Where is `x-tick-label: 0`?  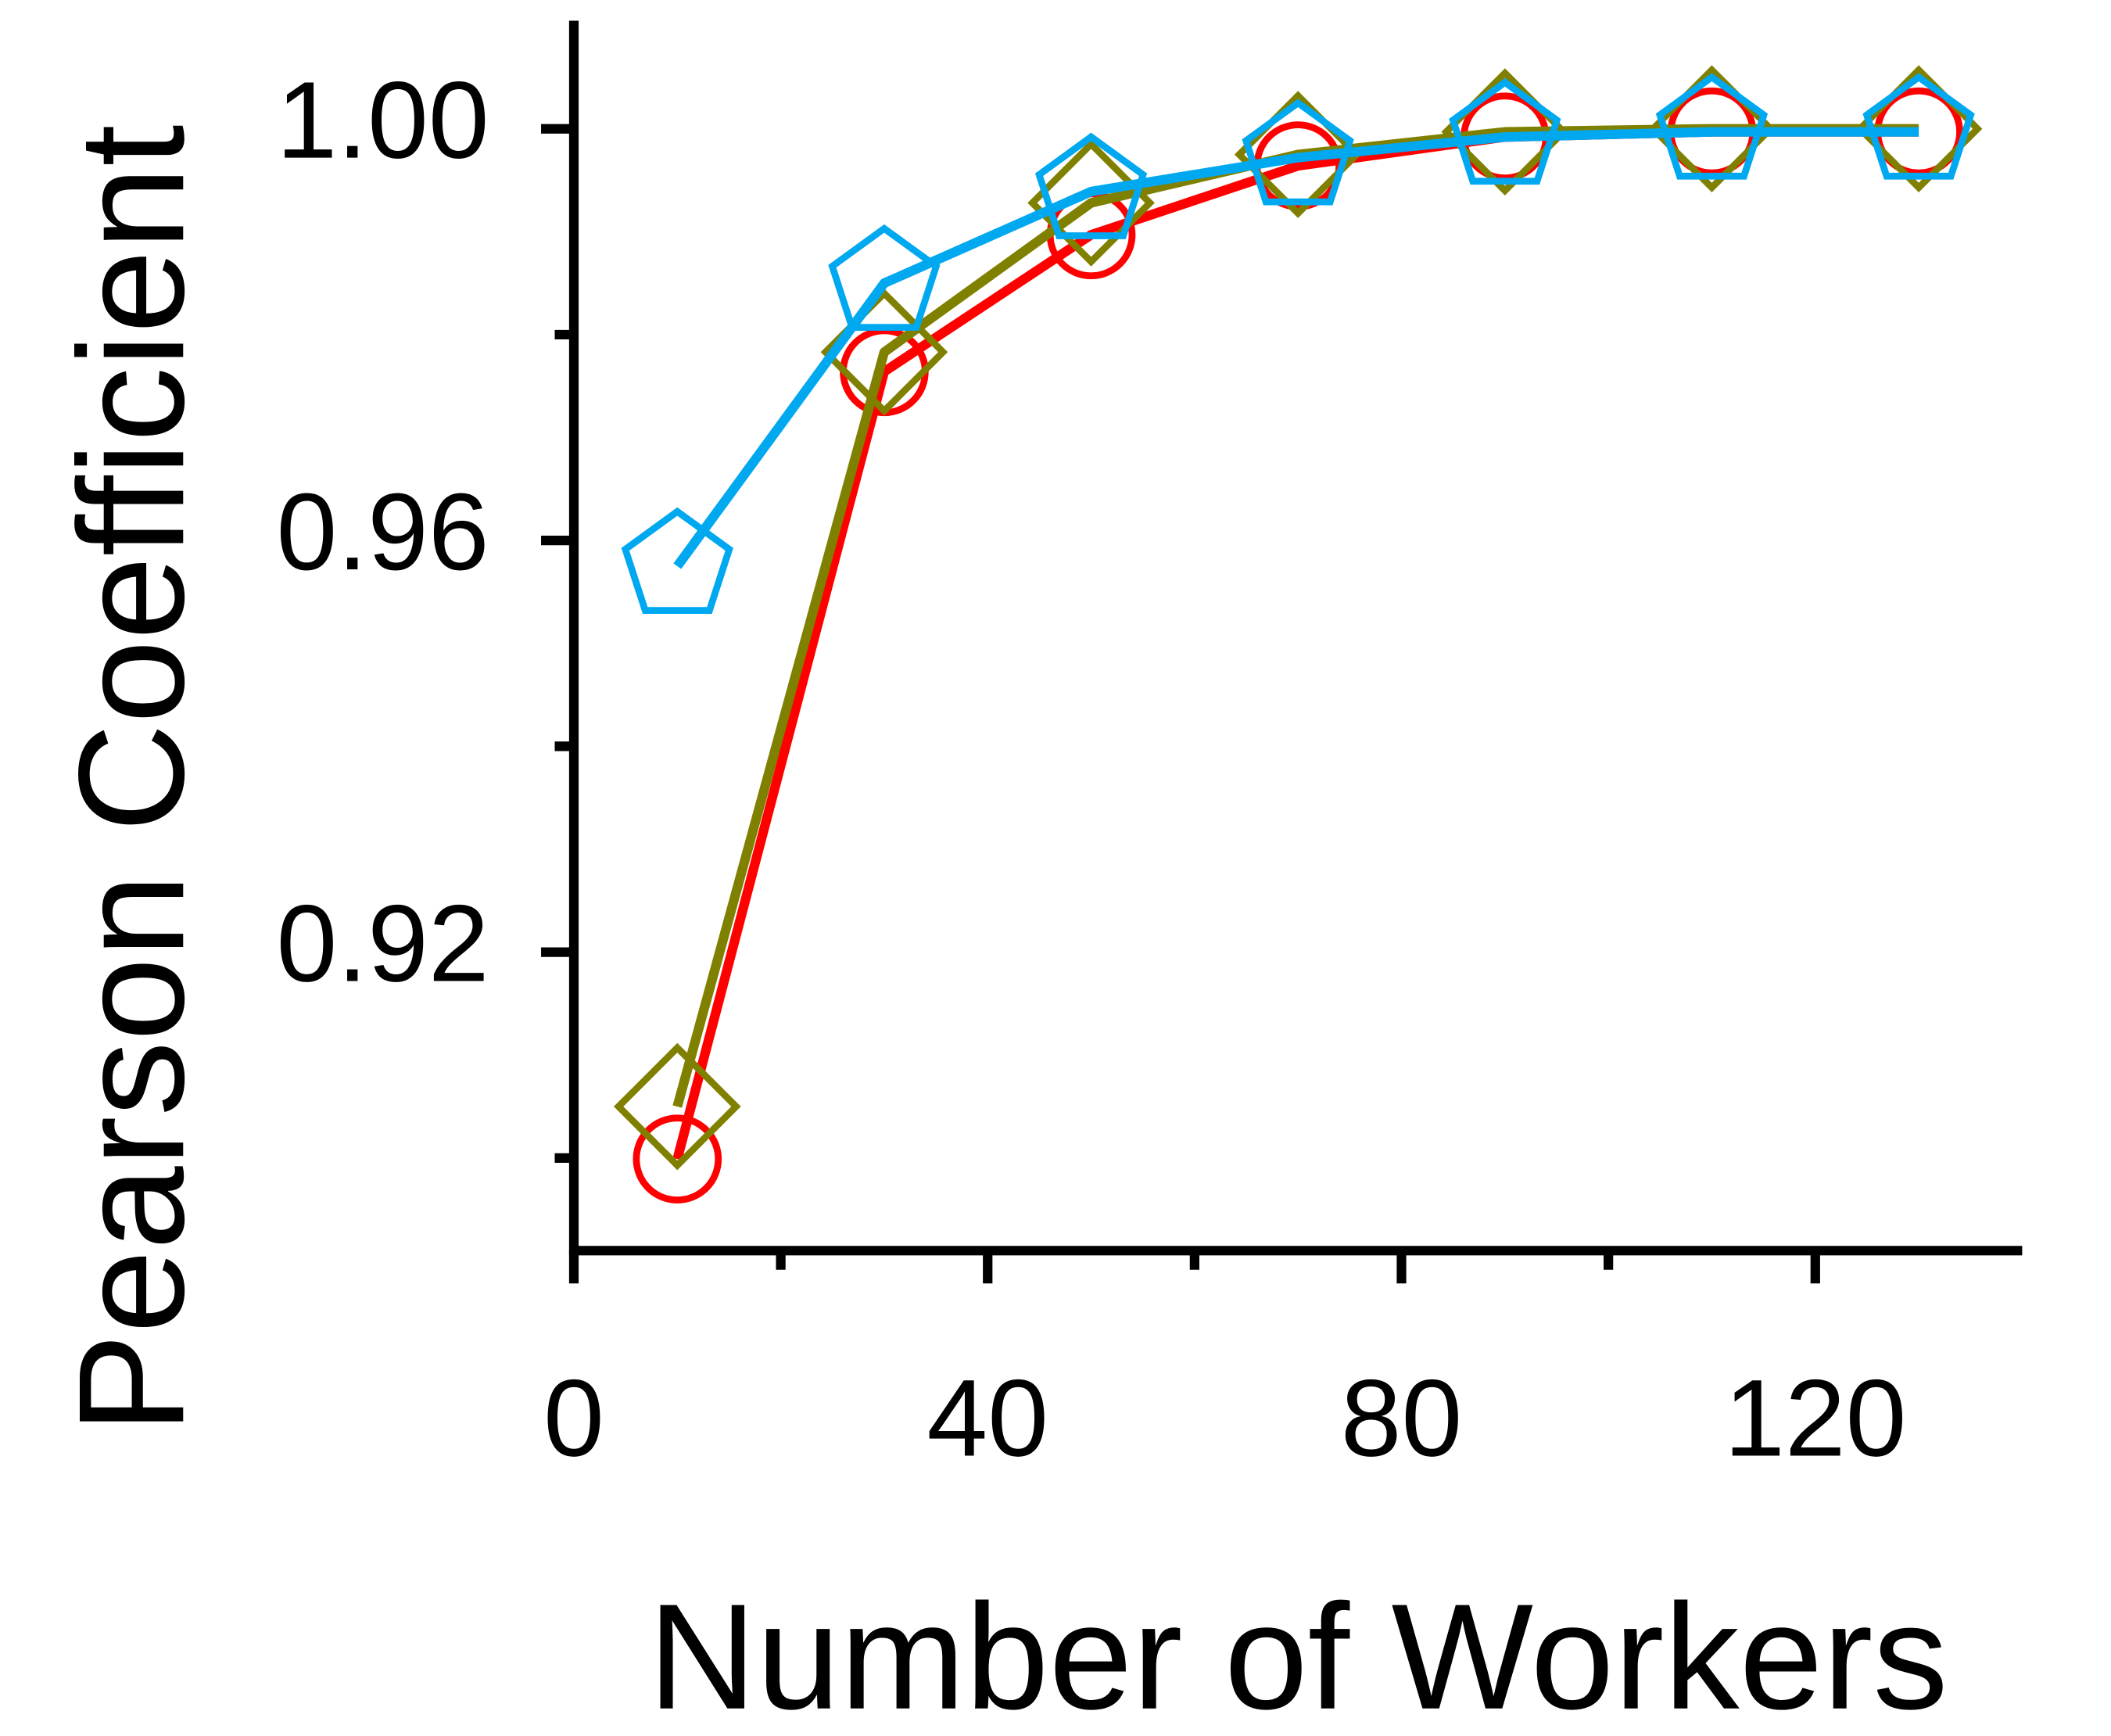
x-tick-label: 0 is located at coordinates (573, 1417).